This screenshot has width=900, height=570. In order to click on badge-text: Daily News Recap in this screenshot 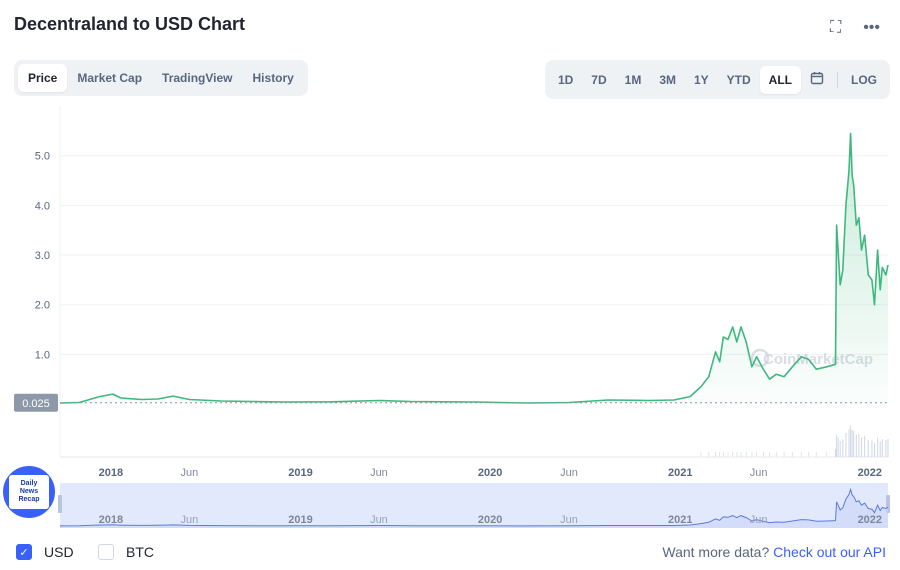, I will do `click(29, 492)`.